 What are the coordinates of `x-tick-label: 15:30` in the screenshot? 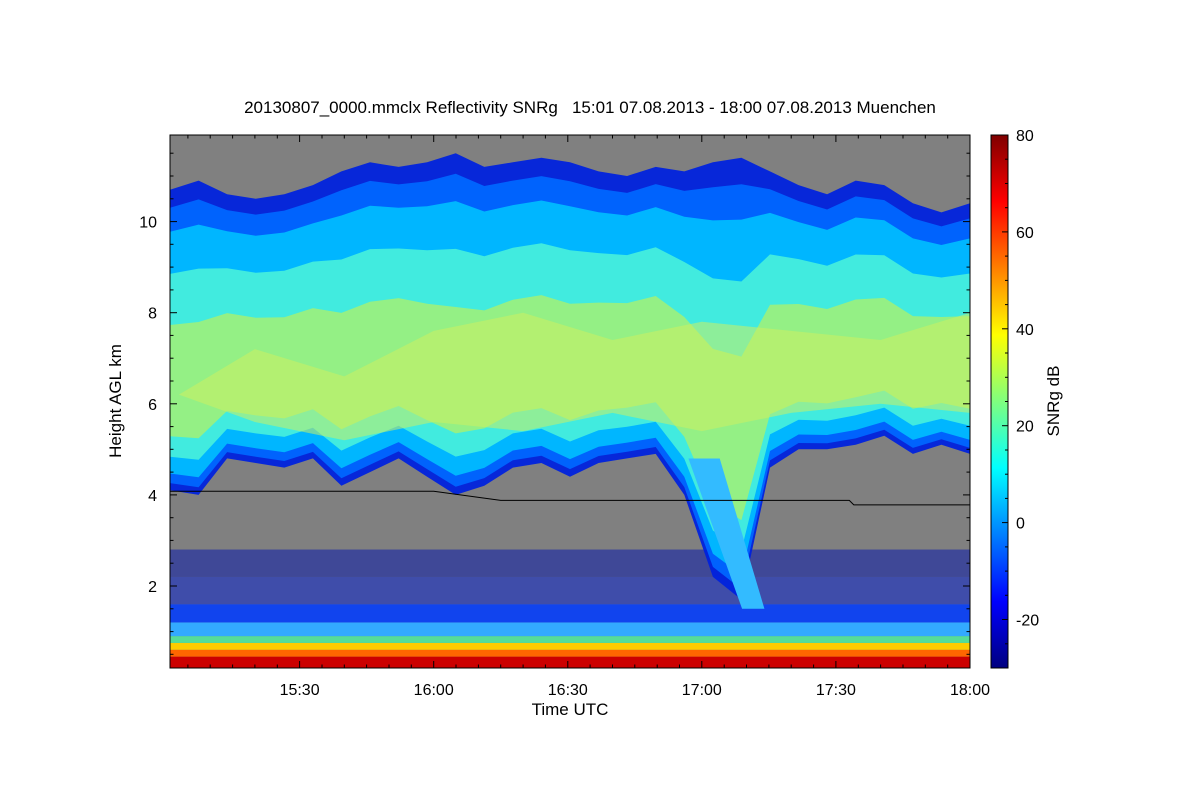 It's located at (300, 690).